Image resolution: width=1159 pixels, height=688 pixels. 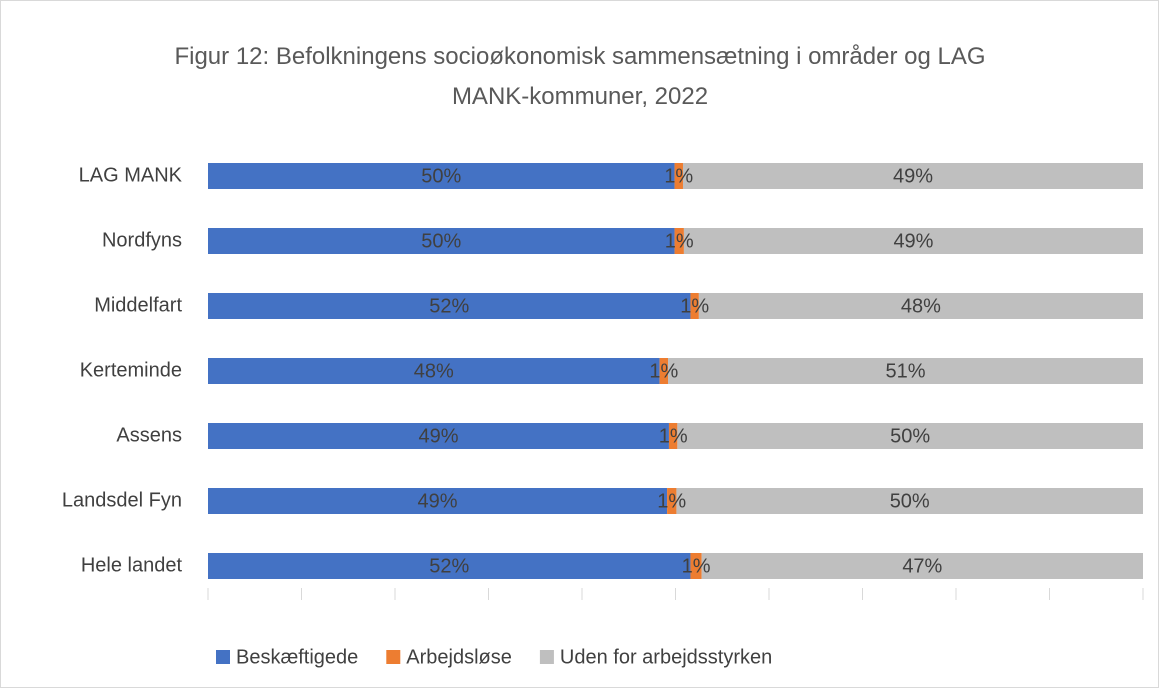 I want to click on data-label: 47%, so click(x=922, y=566).